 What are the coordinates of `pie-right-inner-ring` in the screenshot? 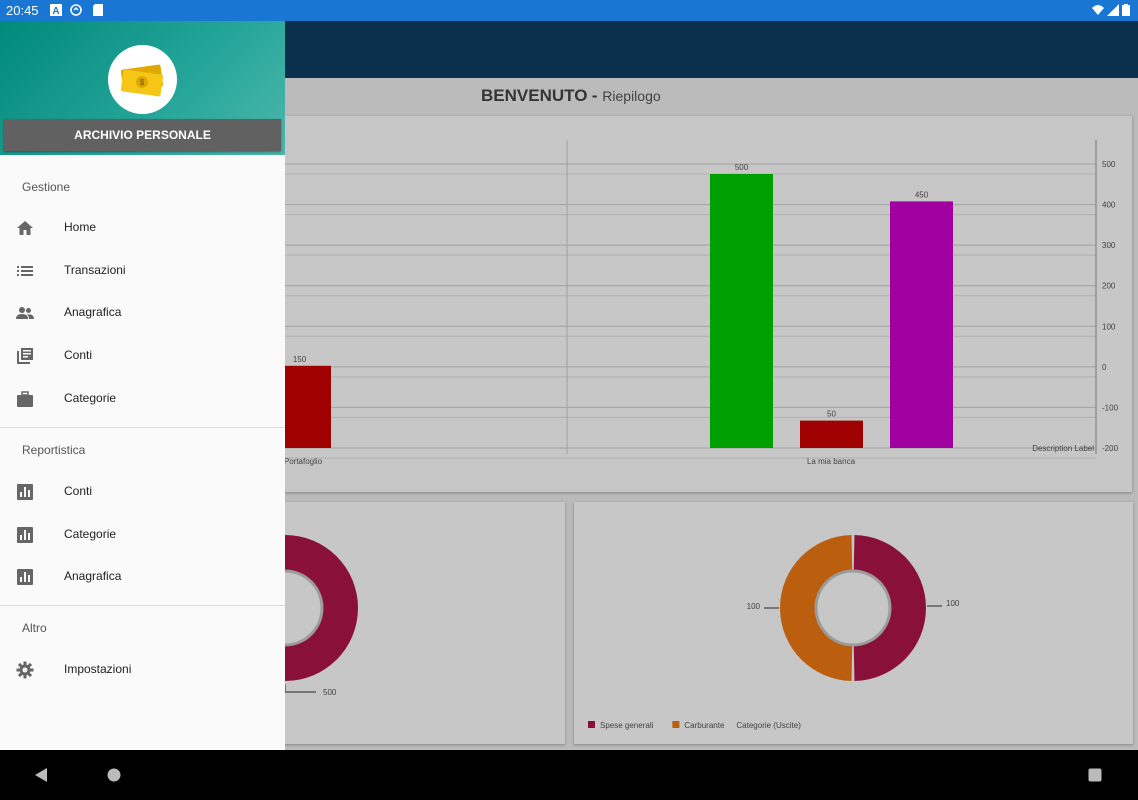 It's located at (853, 608).